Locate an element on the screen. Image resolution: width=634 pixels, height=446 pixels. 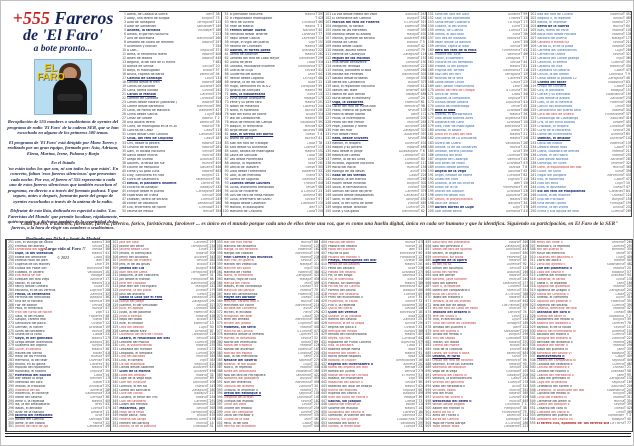
list-entry: 204 Berta de la huerta Murcia T 64 is located at coordinates (580, 26).